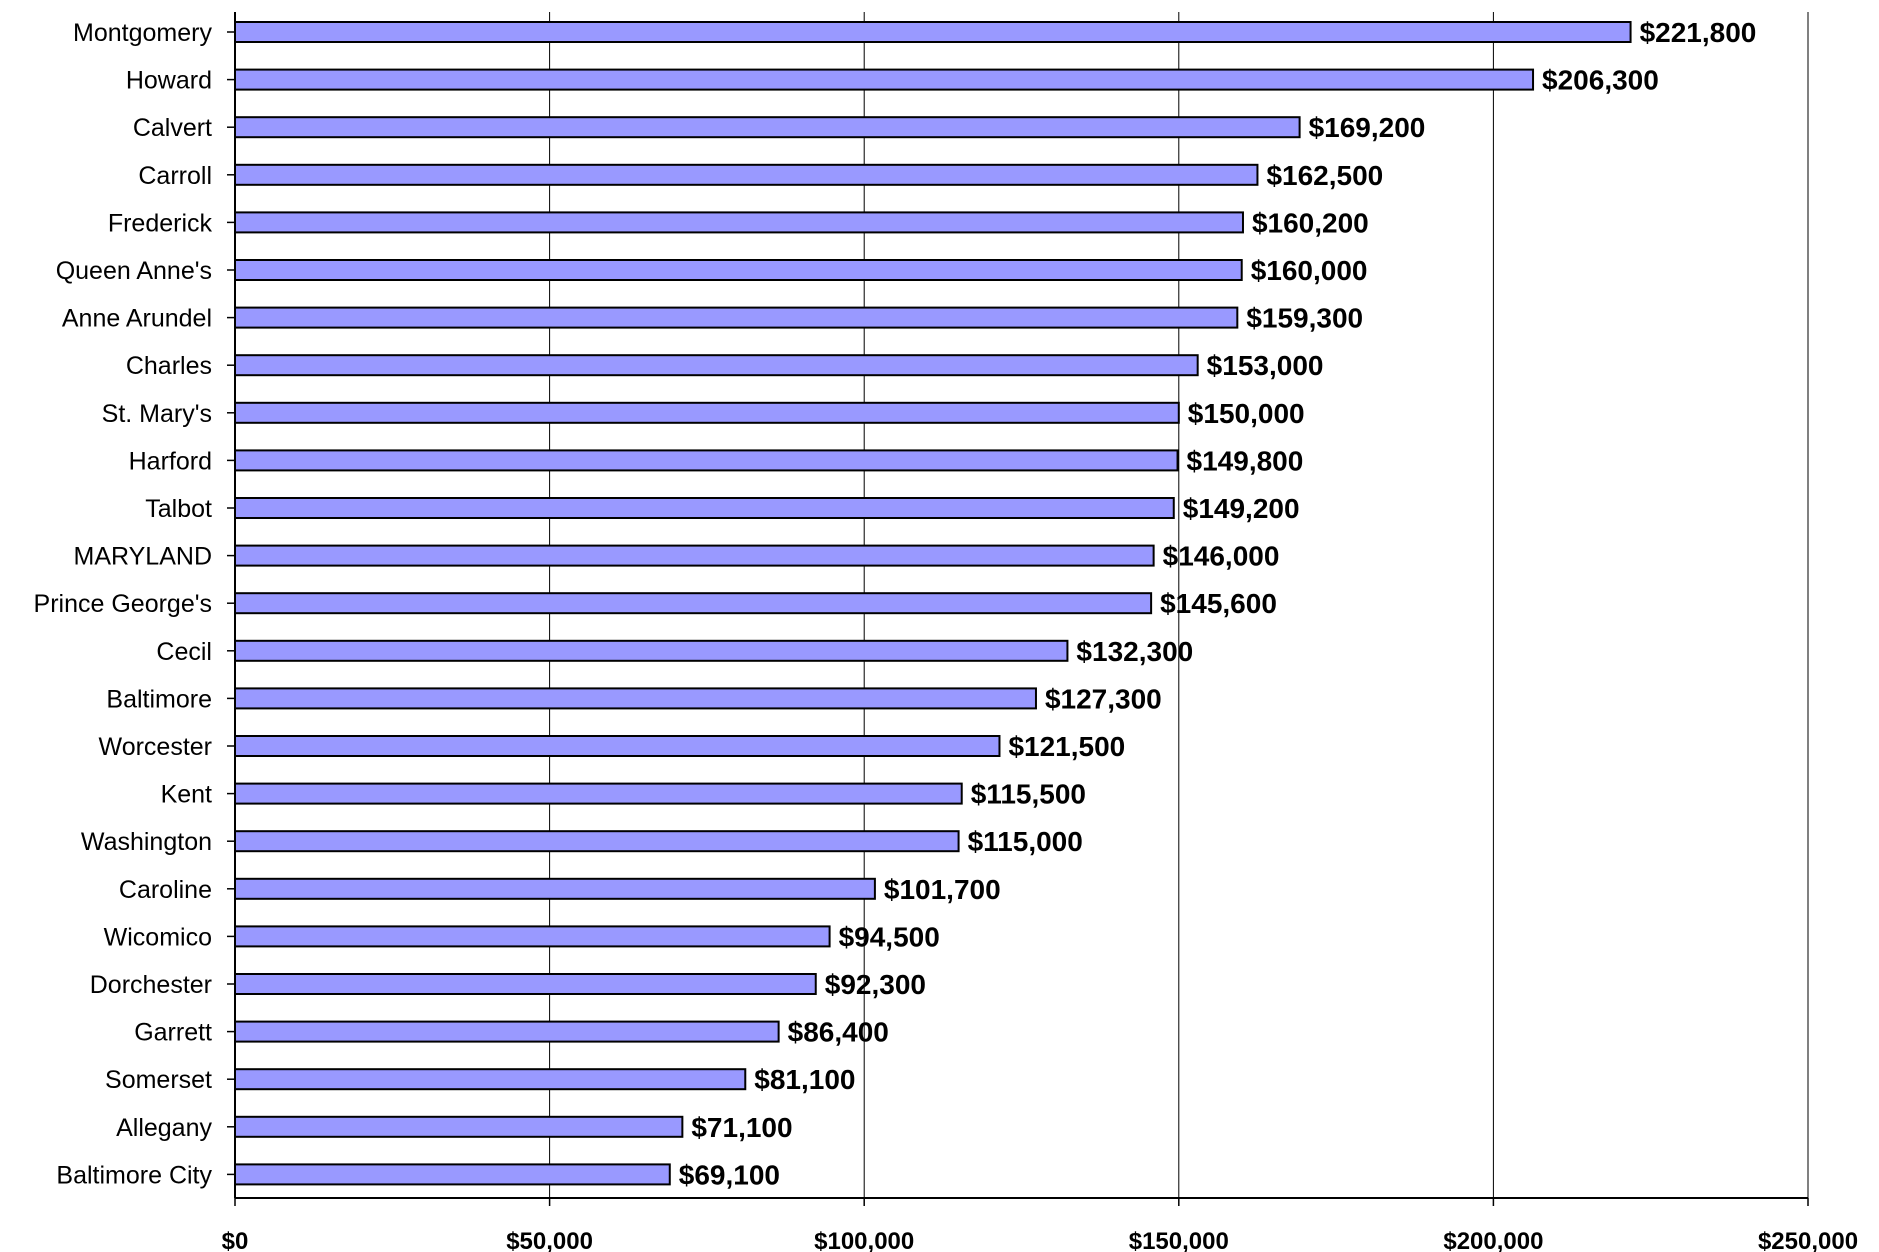  Describe the element at coordinates (1246, 413) in the screenshot. I see `value-label: $150,000` at that location.